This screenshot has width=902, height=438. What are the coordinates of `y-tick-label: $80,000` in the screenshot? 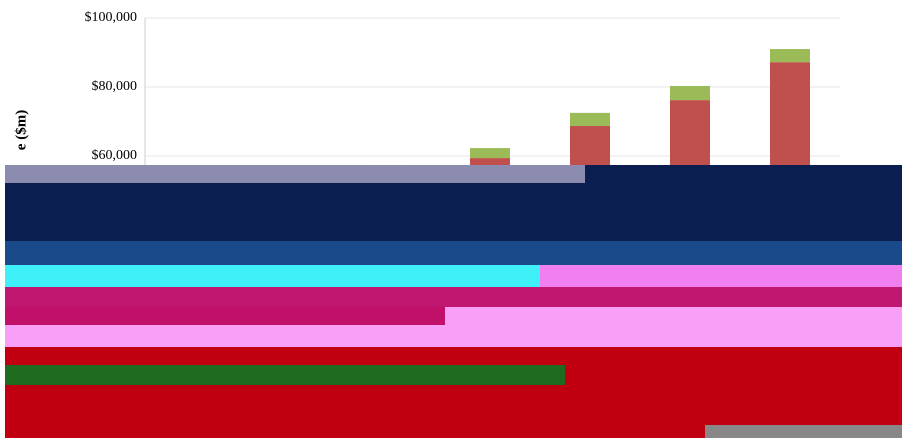 It's located at (115, 86).